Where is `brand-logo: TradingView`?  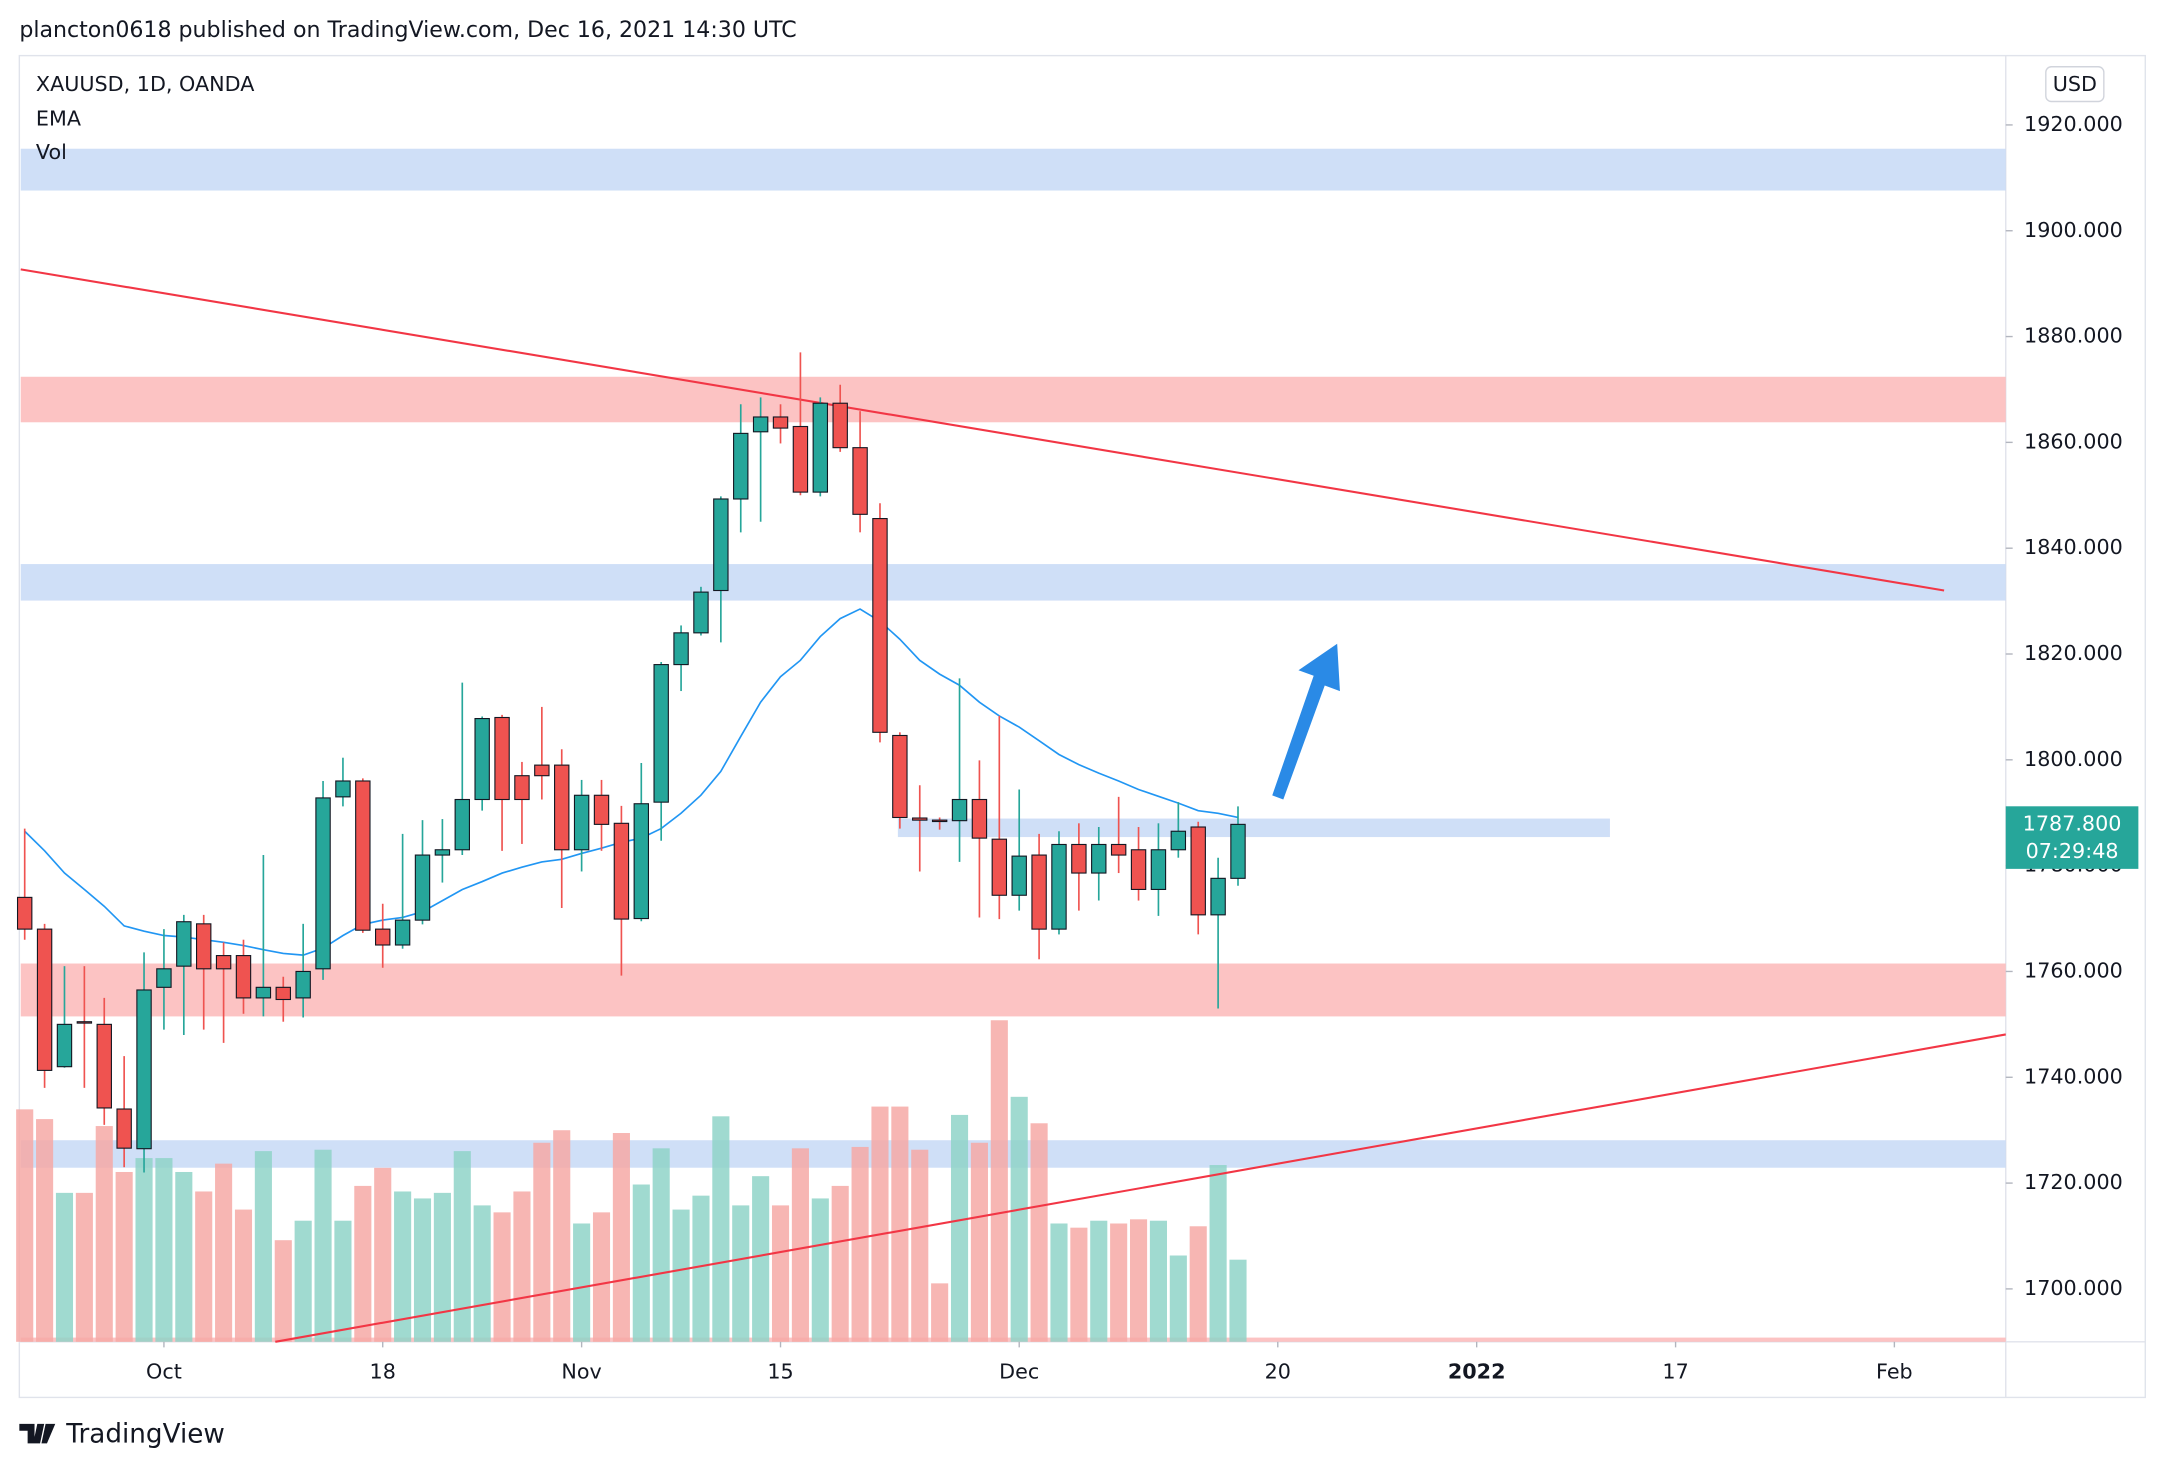 brand-logo: TradingView is located at coordinates (122, 1434).